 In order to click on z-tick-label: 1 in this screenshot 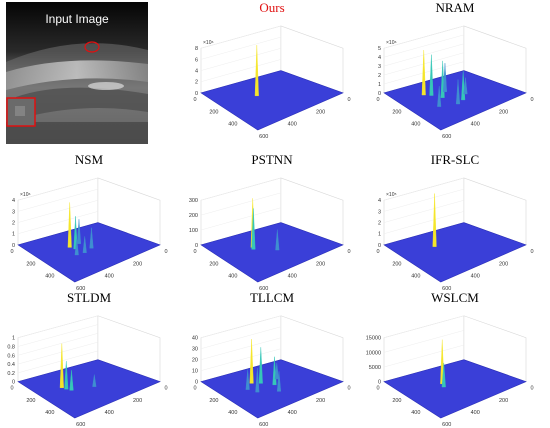, I will do `click(379, 85)`.